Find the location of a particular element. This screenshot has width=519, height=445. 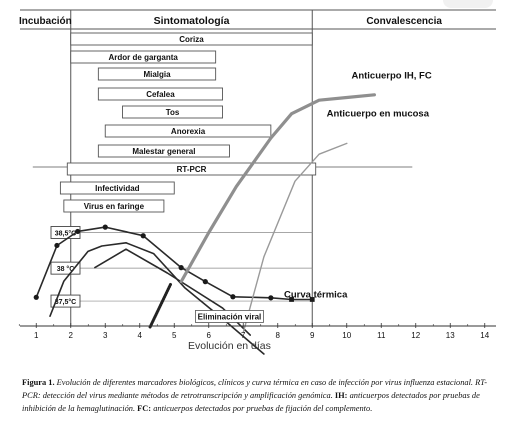

corner-tab is located at coordinates (468, 4).